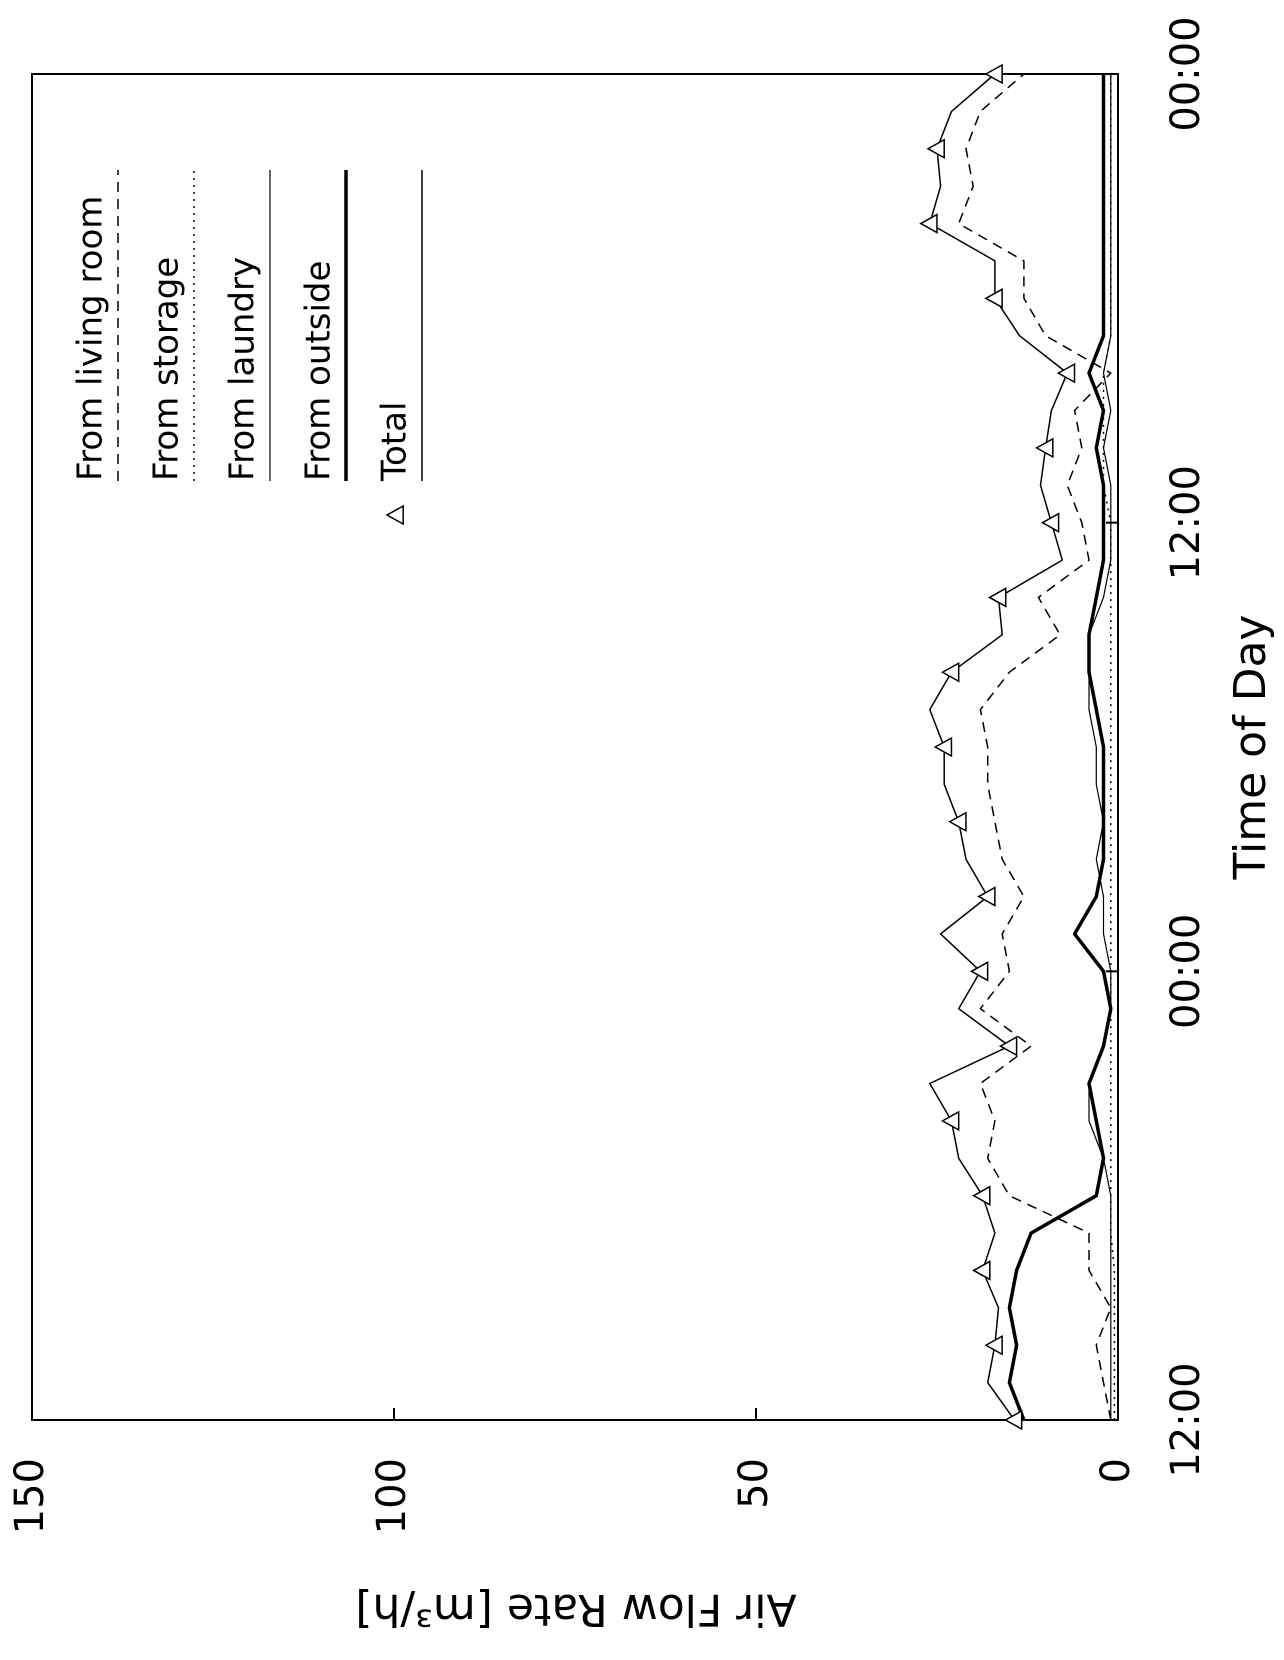  What do you see at coordinates (575, 1609) in the screenshot?
I see `y-axis-title: Air Flow Rate [m³/h]` at bounding box center [575, 1609].